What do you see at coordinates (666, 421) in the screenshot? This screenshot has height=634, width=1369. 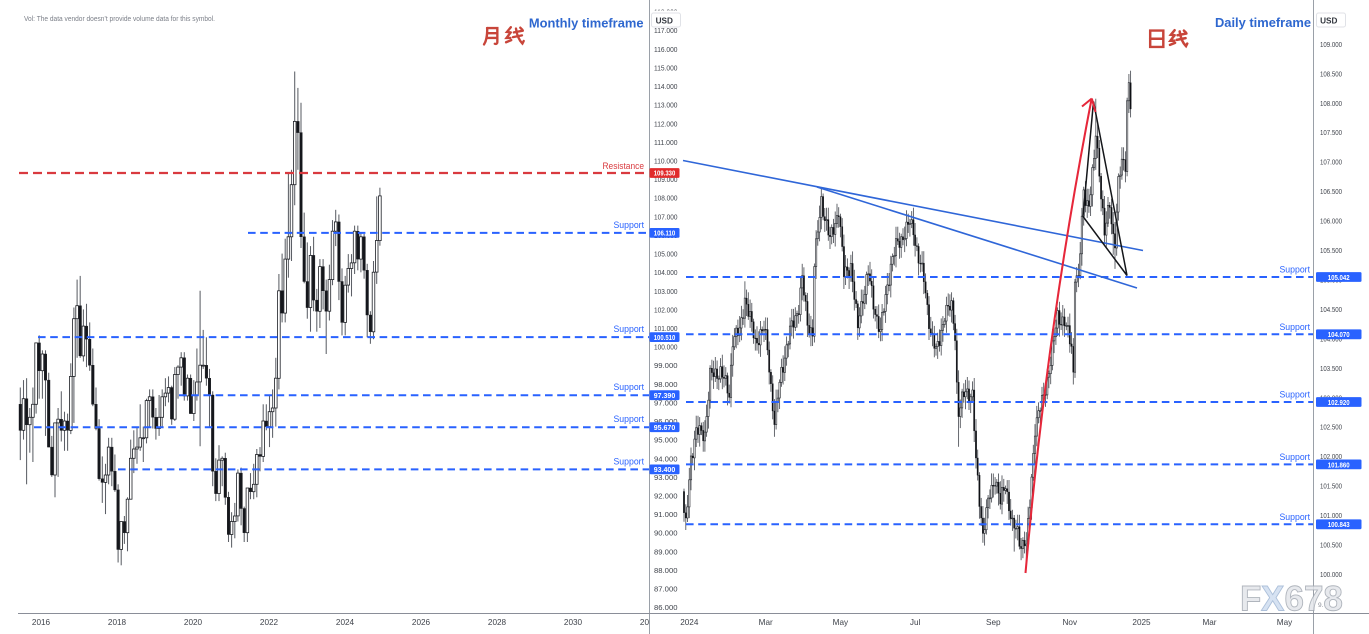 I see `svg-text: 96.000` at bounding box center [666, 421].